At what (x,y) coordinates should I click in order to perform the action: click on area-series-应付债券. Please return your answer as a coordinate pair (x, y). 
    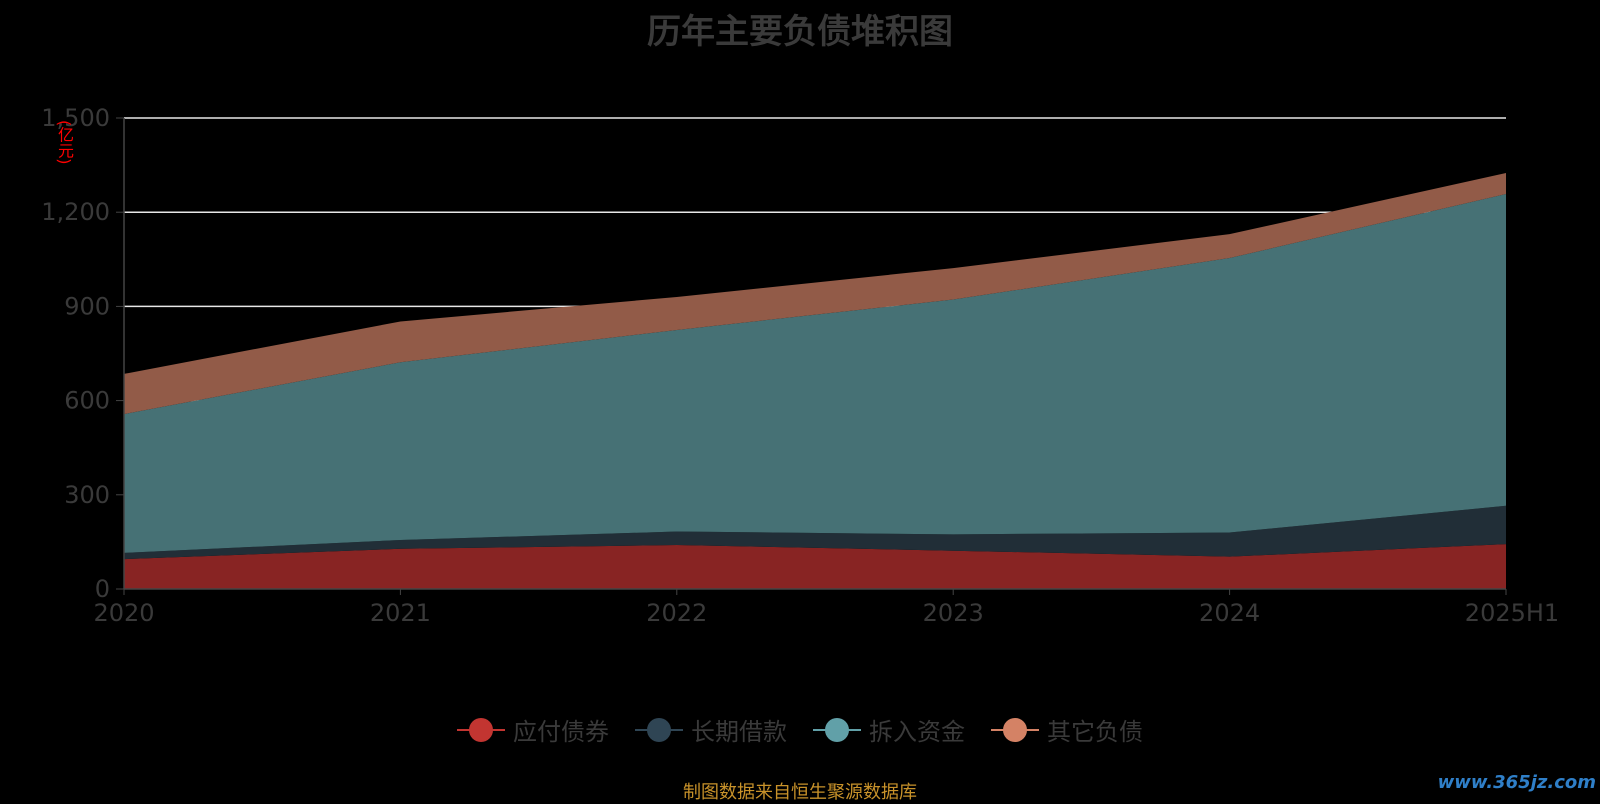
    Looking at the image, I should click on (815, 566).